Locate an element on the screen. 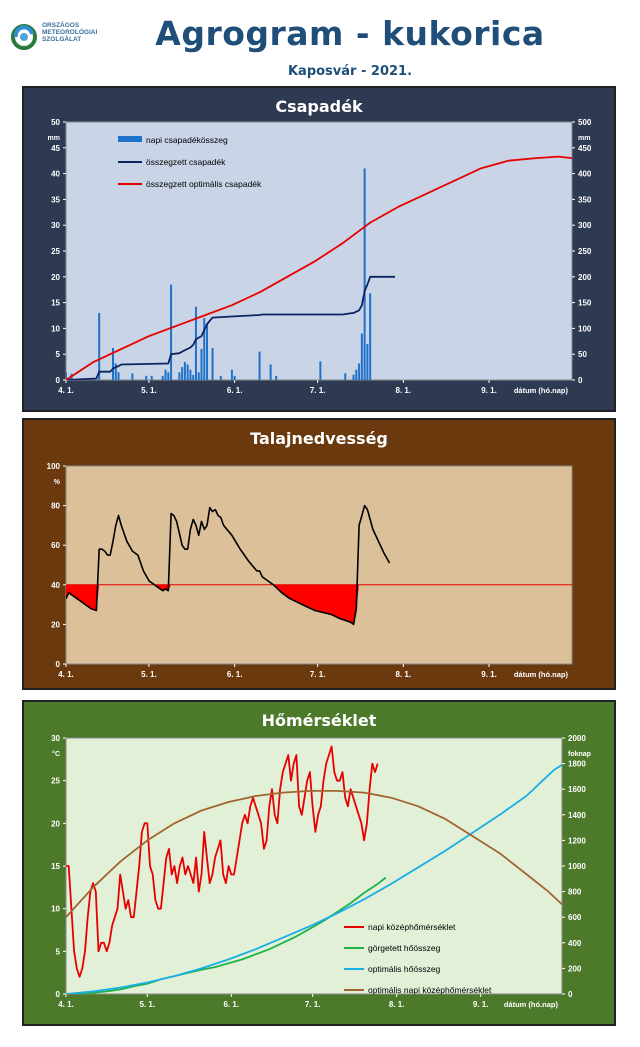  plot-series-group is located at coordinates (319, 565).